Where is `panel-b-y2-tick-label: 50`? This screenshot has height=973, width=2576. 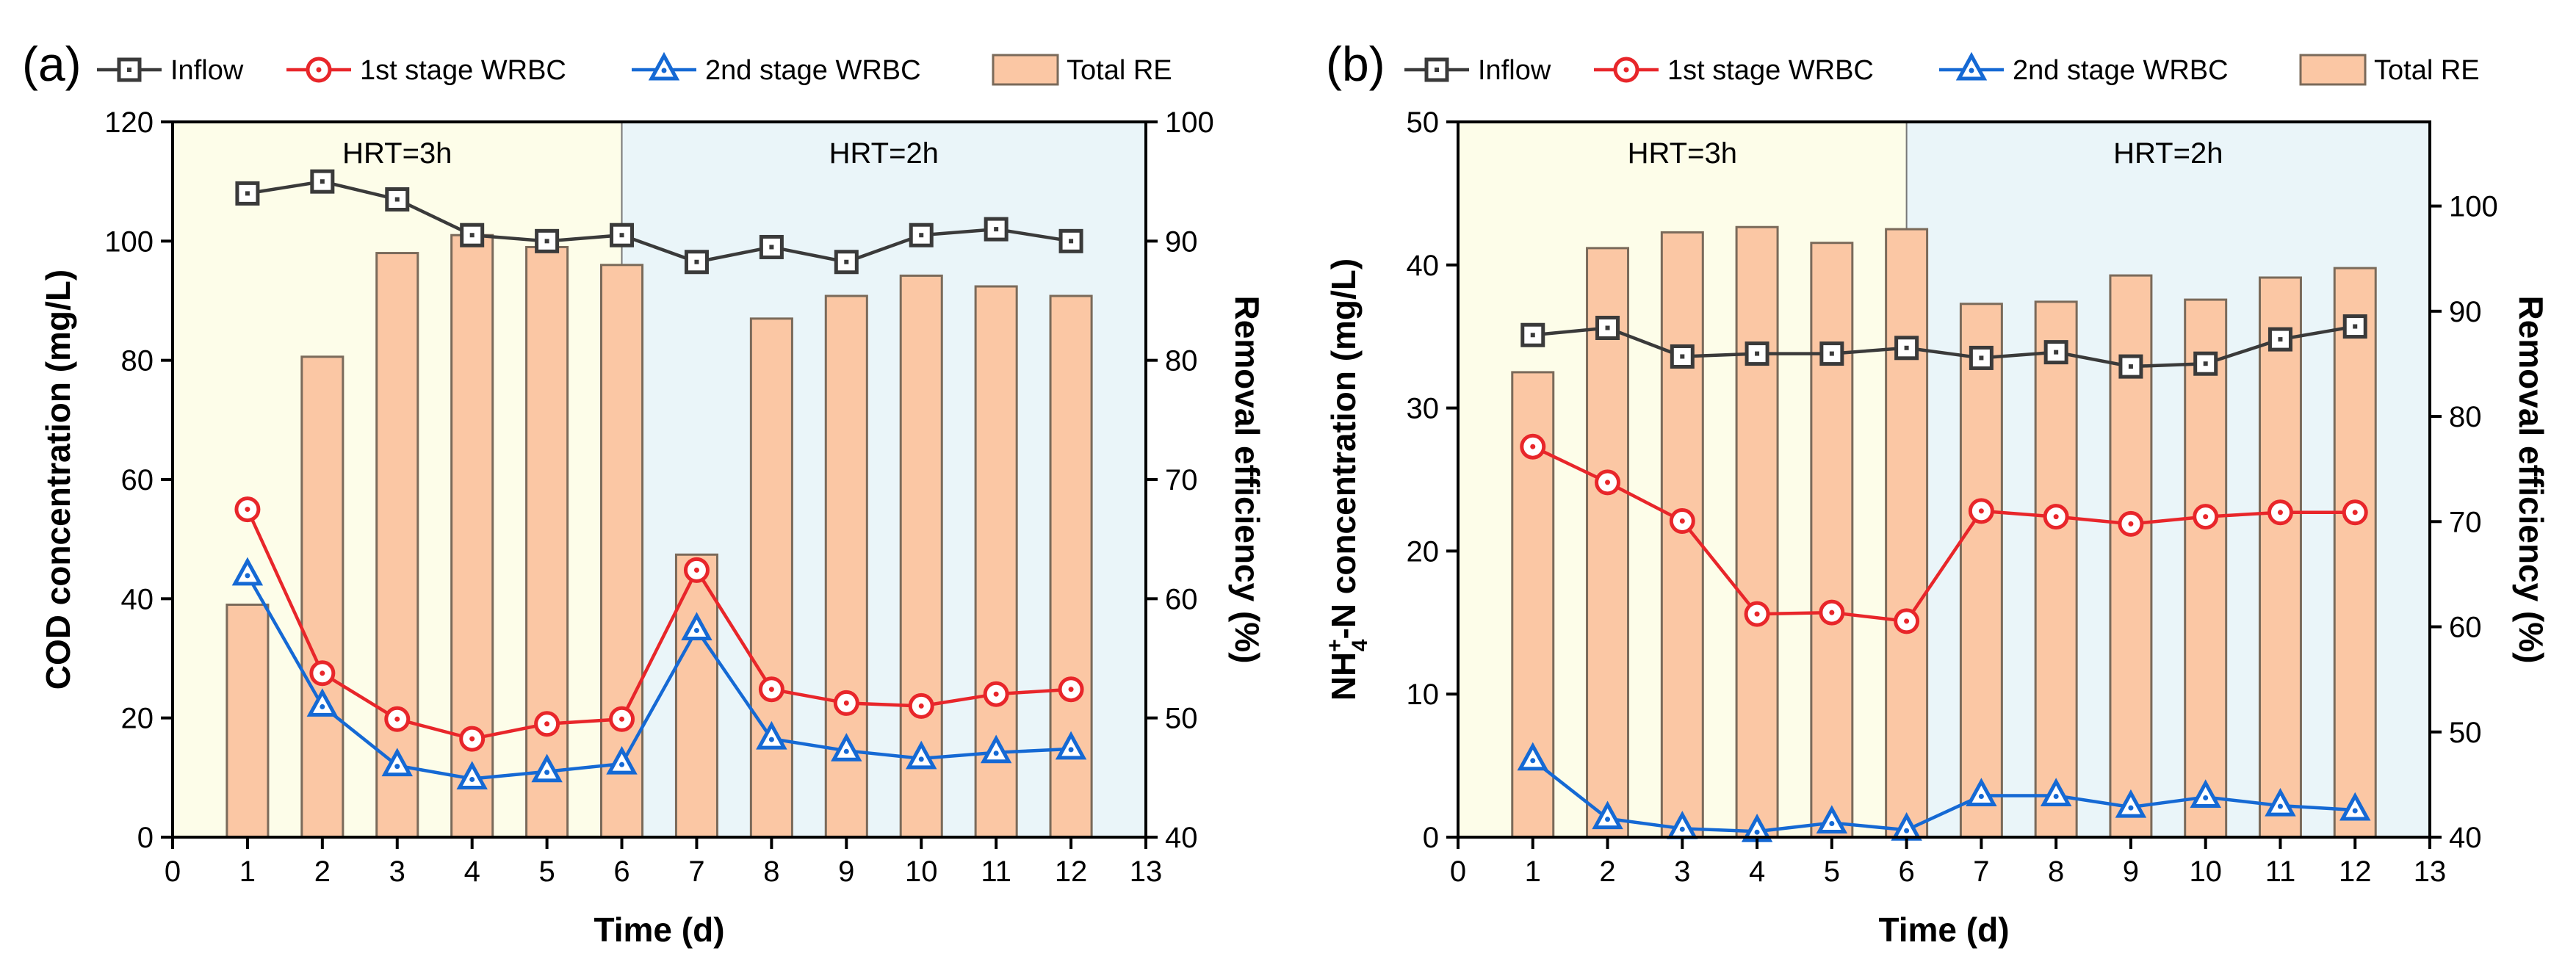 panel-b-y2-tick-label: 50 is located at coordinates (2465, 733).